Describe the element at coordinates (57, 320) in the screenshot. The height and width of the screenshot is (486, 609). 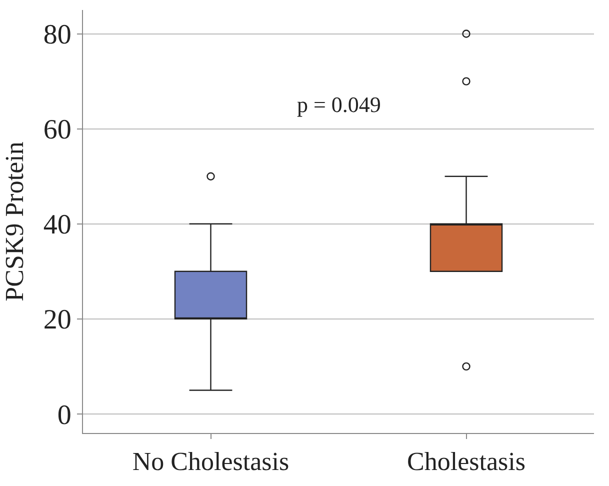
I see `y-tick-label: 20` at that location.